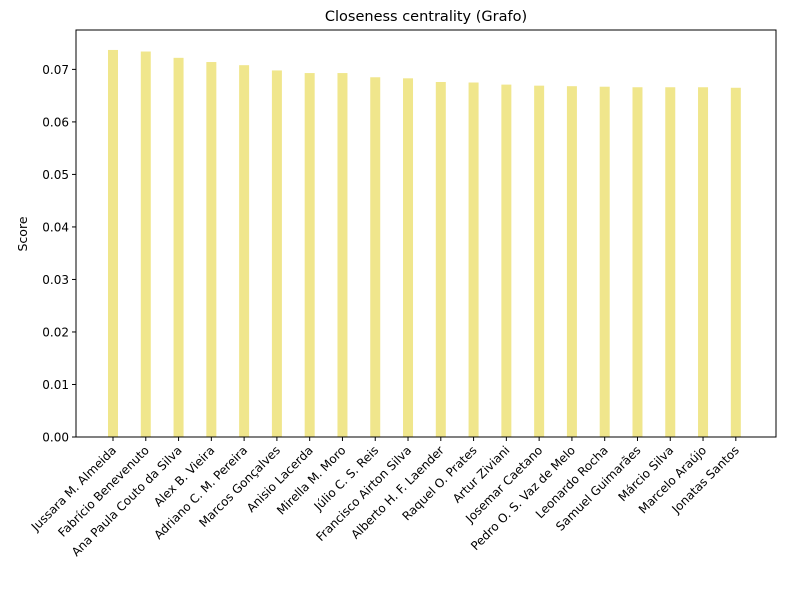  I want to click on y-tick-label: 0.03, so click(55, 280).